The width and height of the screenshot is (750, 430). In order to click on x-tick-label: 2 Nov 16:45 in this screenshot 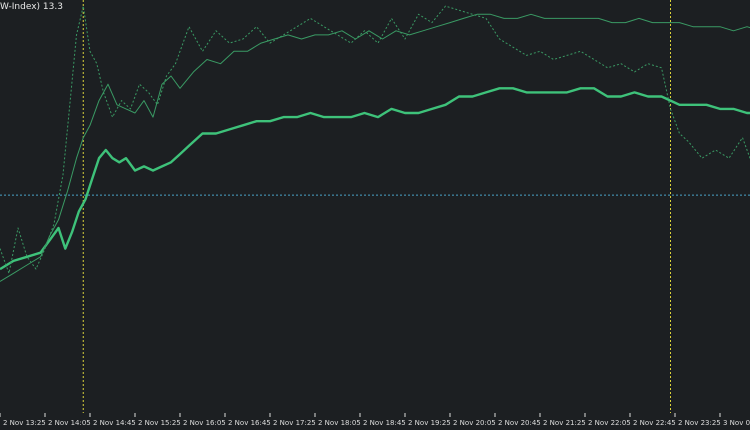, I will do `click(249, 423)`.